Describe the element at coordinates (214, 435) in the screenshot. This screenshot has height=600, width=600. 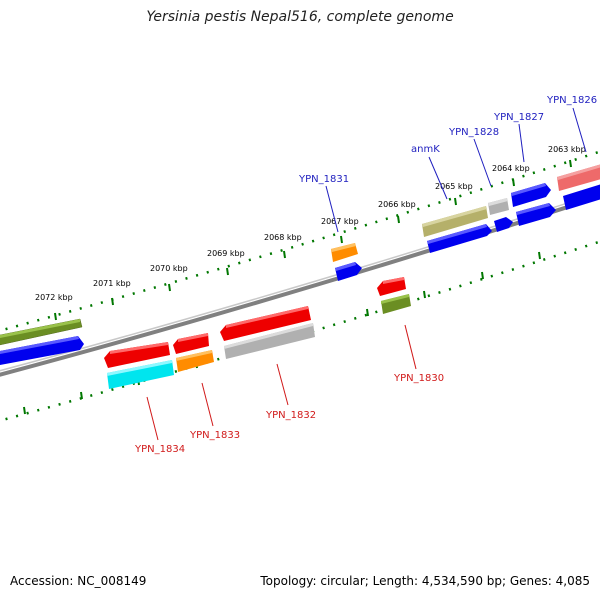
I see `gene-label: YPN_1833` at that location.